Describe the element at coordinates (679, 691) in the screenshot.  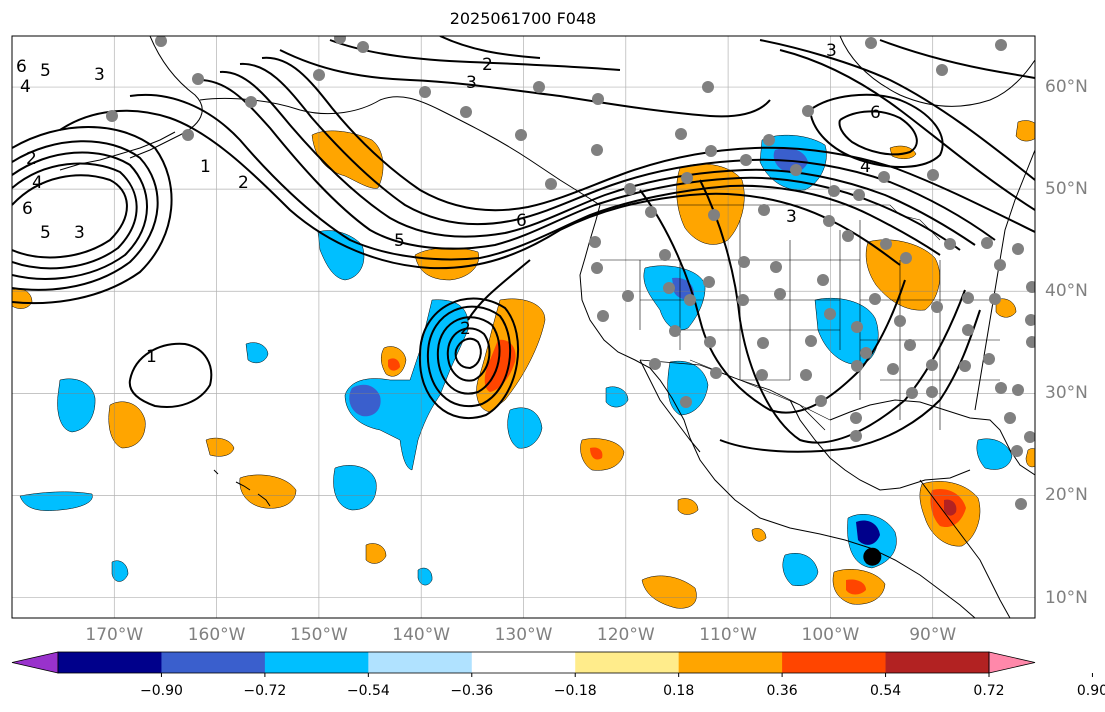
I see `colorbar-tick-label: 0.18` at that location.